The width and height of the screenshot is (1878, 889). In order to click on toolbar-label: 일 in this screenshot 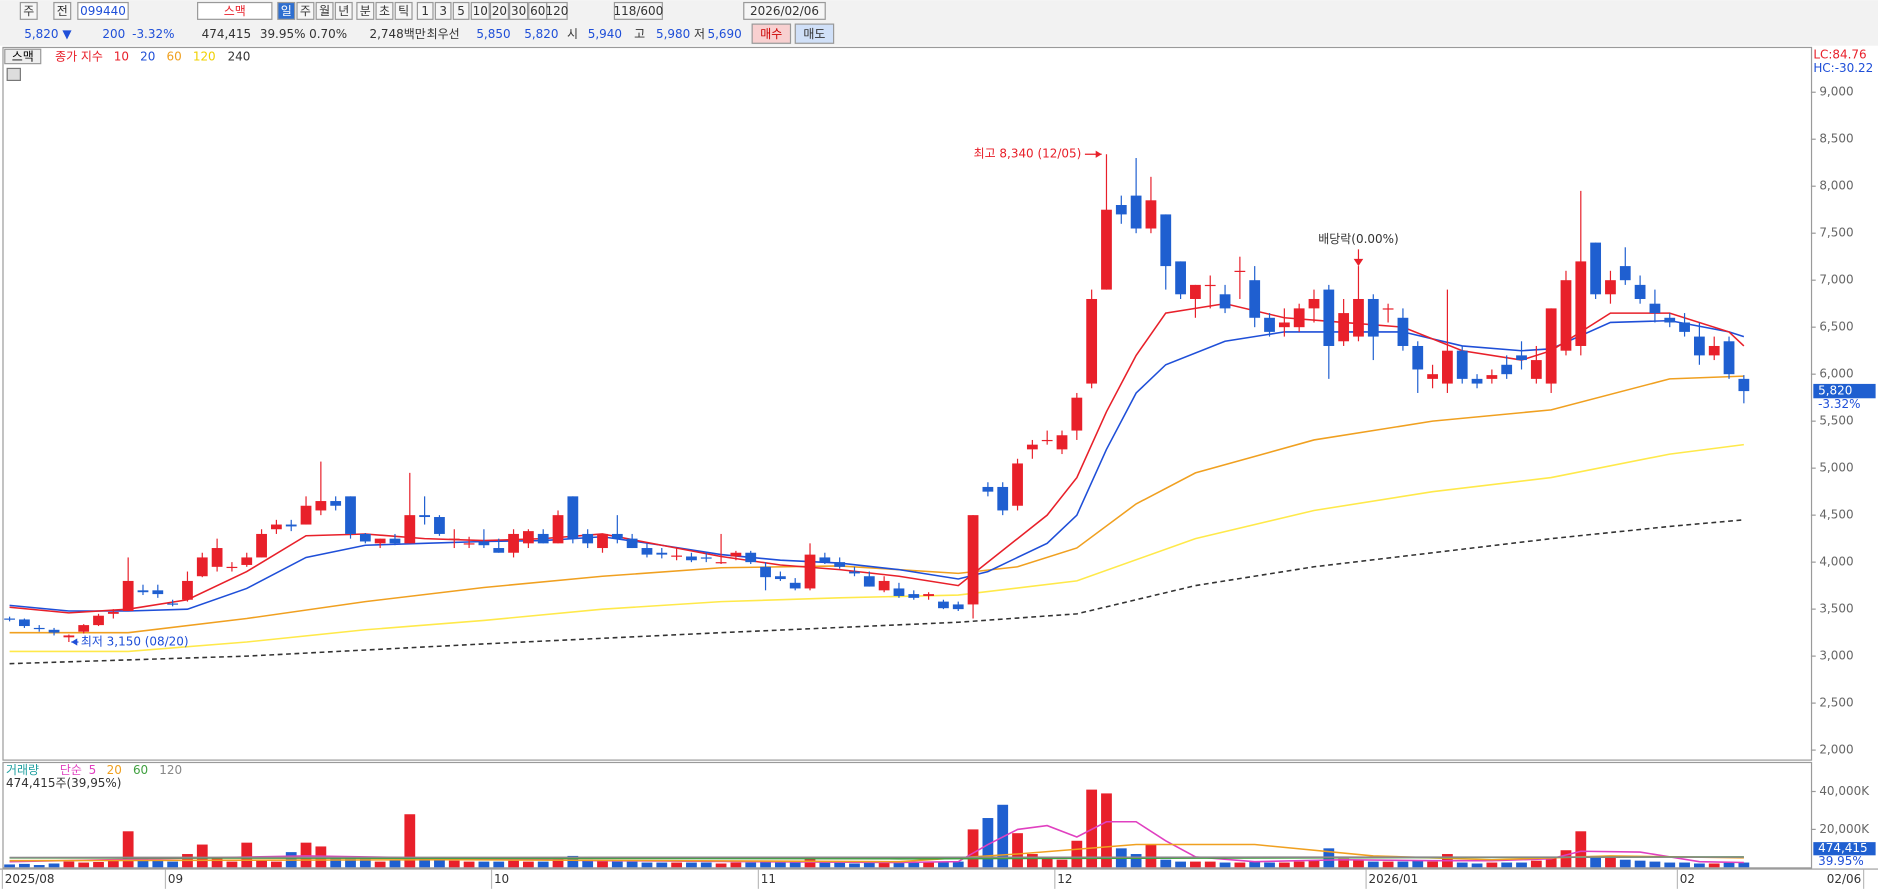, I will do `click(286, 11)`.